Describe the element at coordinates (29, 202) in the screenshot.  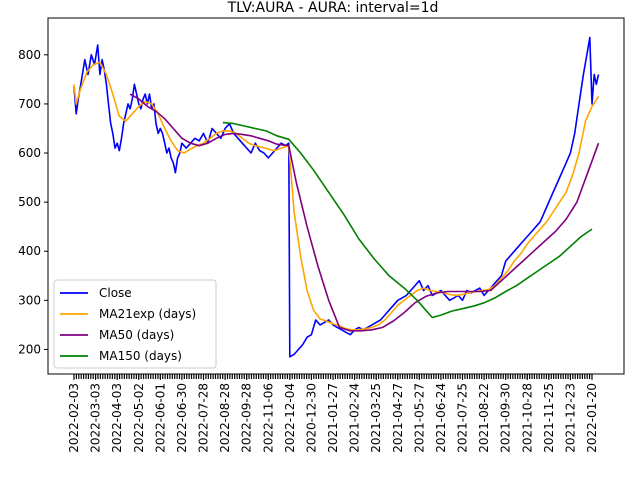
I see `y-tick-label: 500` at that location.